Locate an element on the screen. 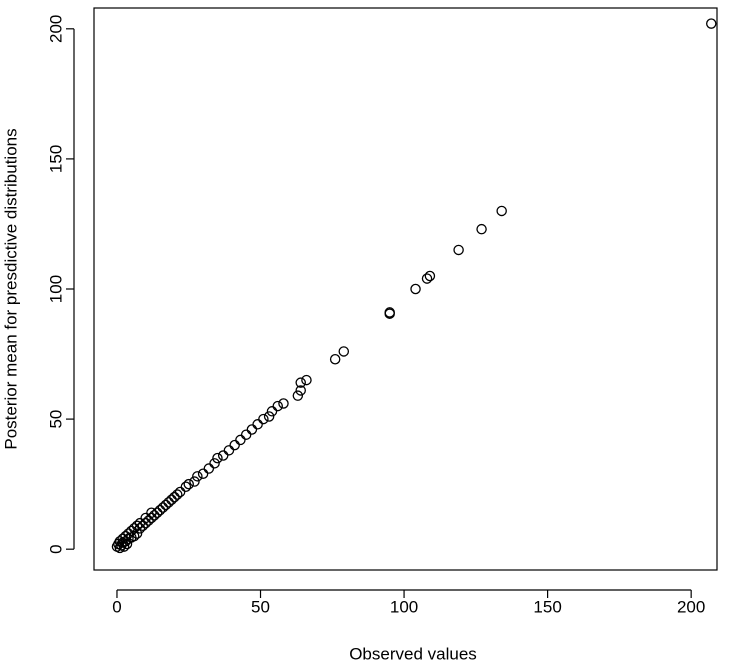 This screenshot has width=735, height=662. x-tick-label: 150 is located at coordinates (547, 606).